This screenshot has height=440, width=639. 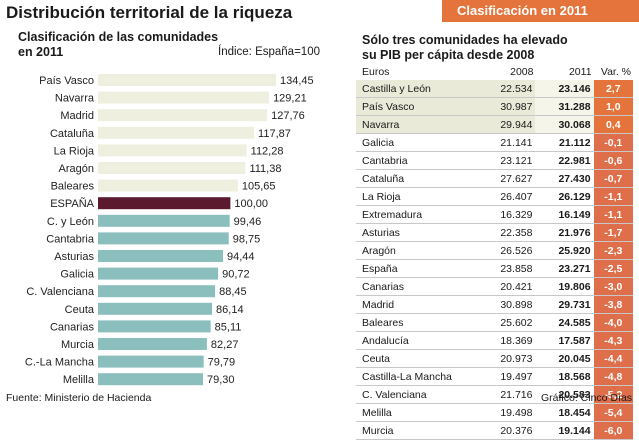 I want to click on gdp-2011-cell: 16.149, so click(x=564, y=214).